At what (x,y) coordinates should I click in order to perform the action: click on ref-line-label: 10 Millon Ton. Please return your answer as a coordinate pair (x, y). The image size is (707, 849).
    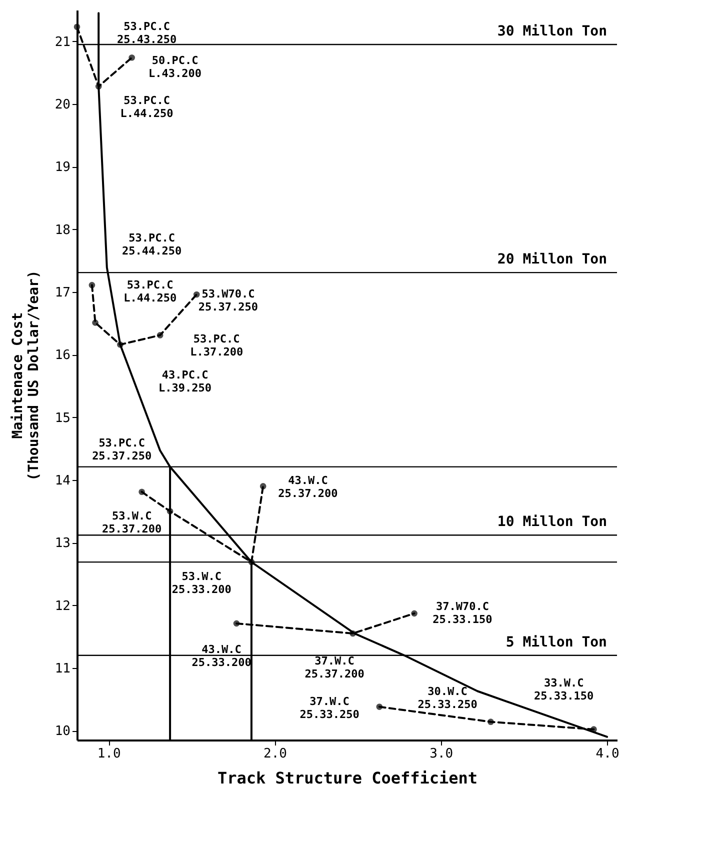
    Looking at the image, I should click on (552, 522).